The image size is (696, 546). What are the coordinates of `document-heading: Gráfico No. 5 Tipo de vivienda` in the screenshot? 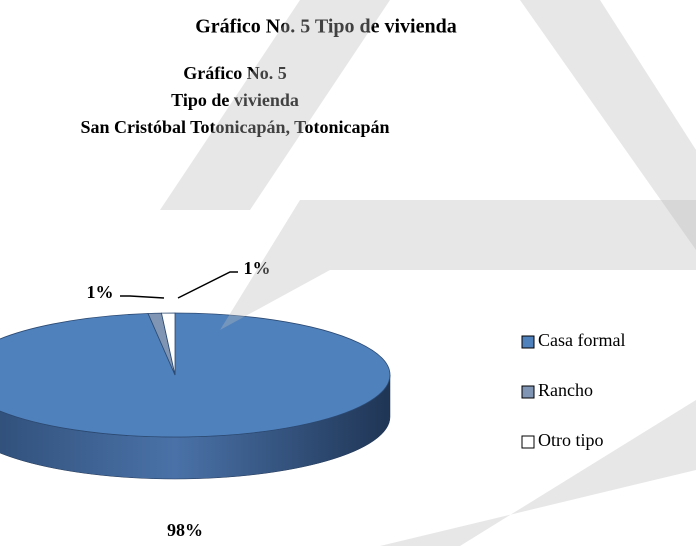 It's located at (326, 27).